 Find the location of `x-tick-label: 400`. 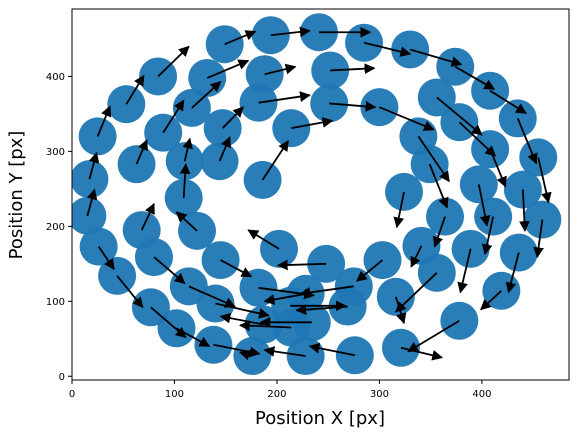

x-tick-label: 400 is located at coordinates (481, 394).